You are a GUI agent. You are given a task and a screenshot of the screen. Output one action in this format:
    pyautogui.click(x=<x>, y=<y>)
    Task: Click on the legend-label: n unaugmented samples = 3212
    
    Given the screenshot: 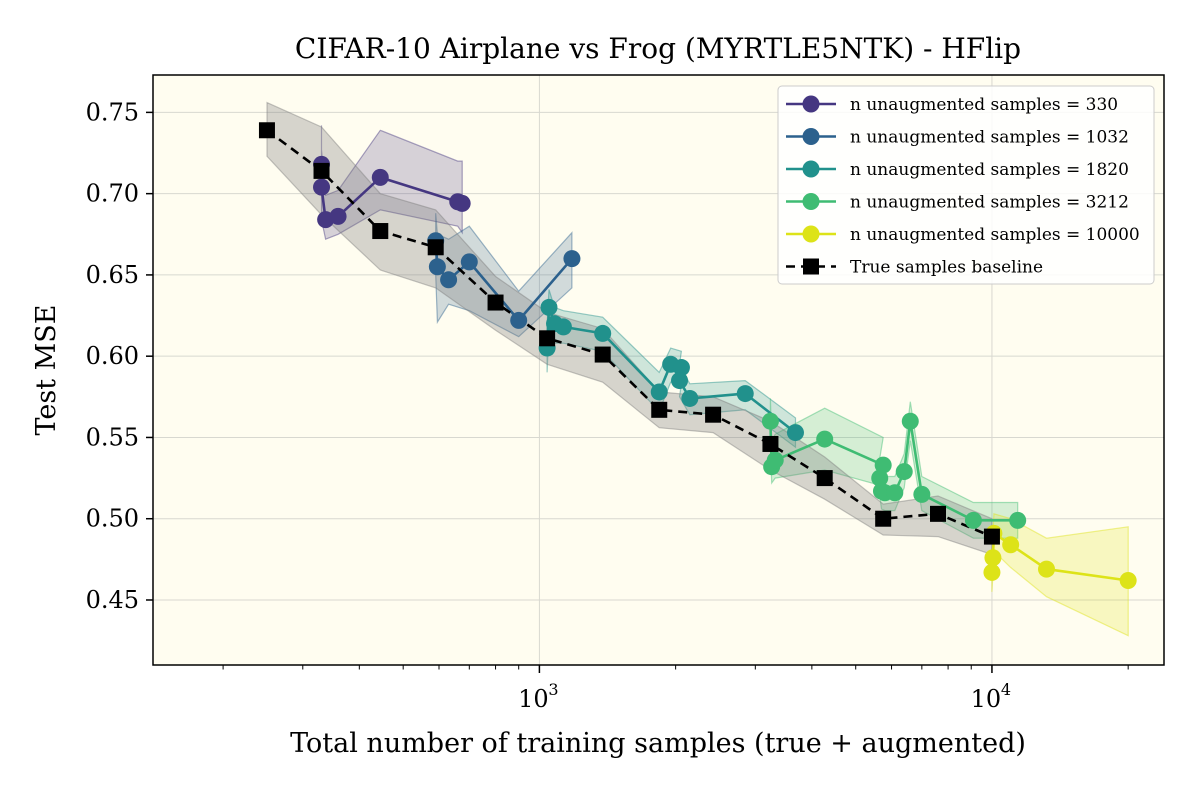 What is the action you would take?
    pyautogui.click(x=989, y=203)
    